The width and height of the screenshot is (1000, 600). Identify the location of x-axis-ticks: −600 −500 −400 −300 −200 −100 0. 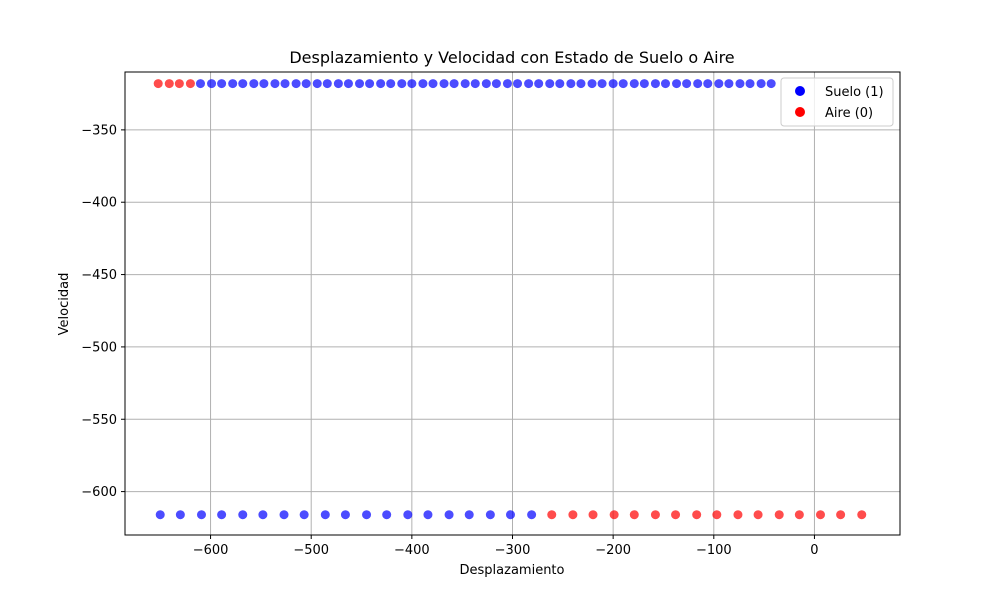
(506, 546).